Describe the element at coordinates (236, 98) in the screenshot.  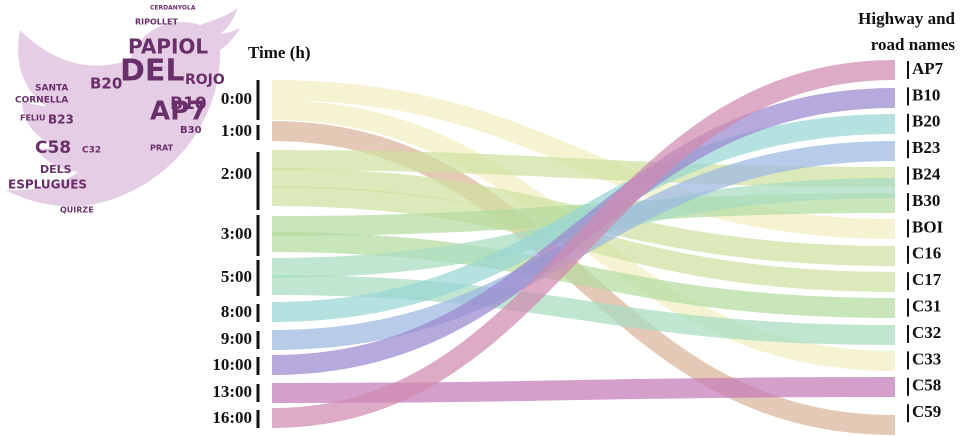
I see `time-label: 0:00` at that location.